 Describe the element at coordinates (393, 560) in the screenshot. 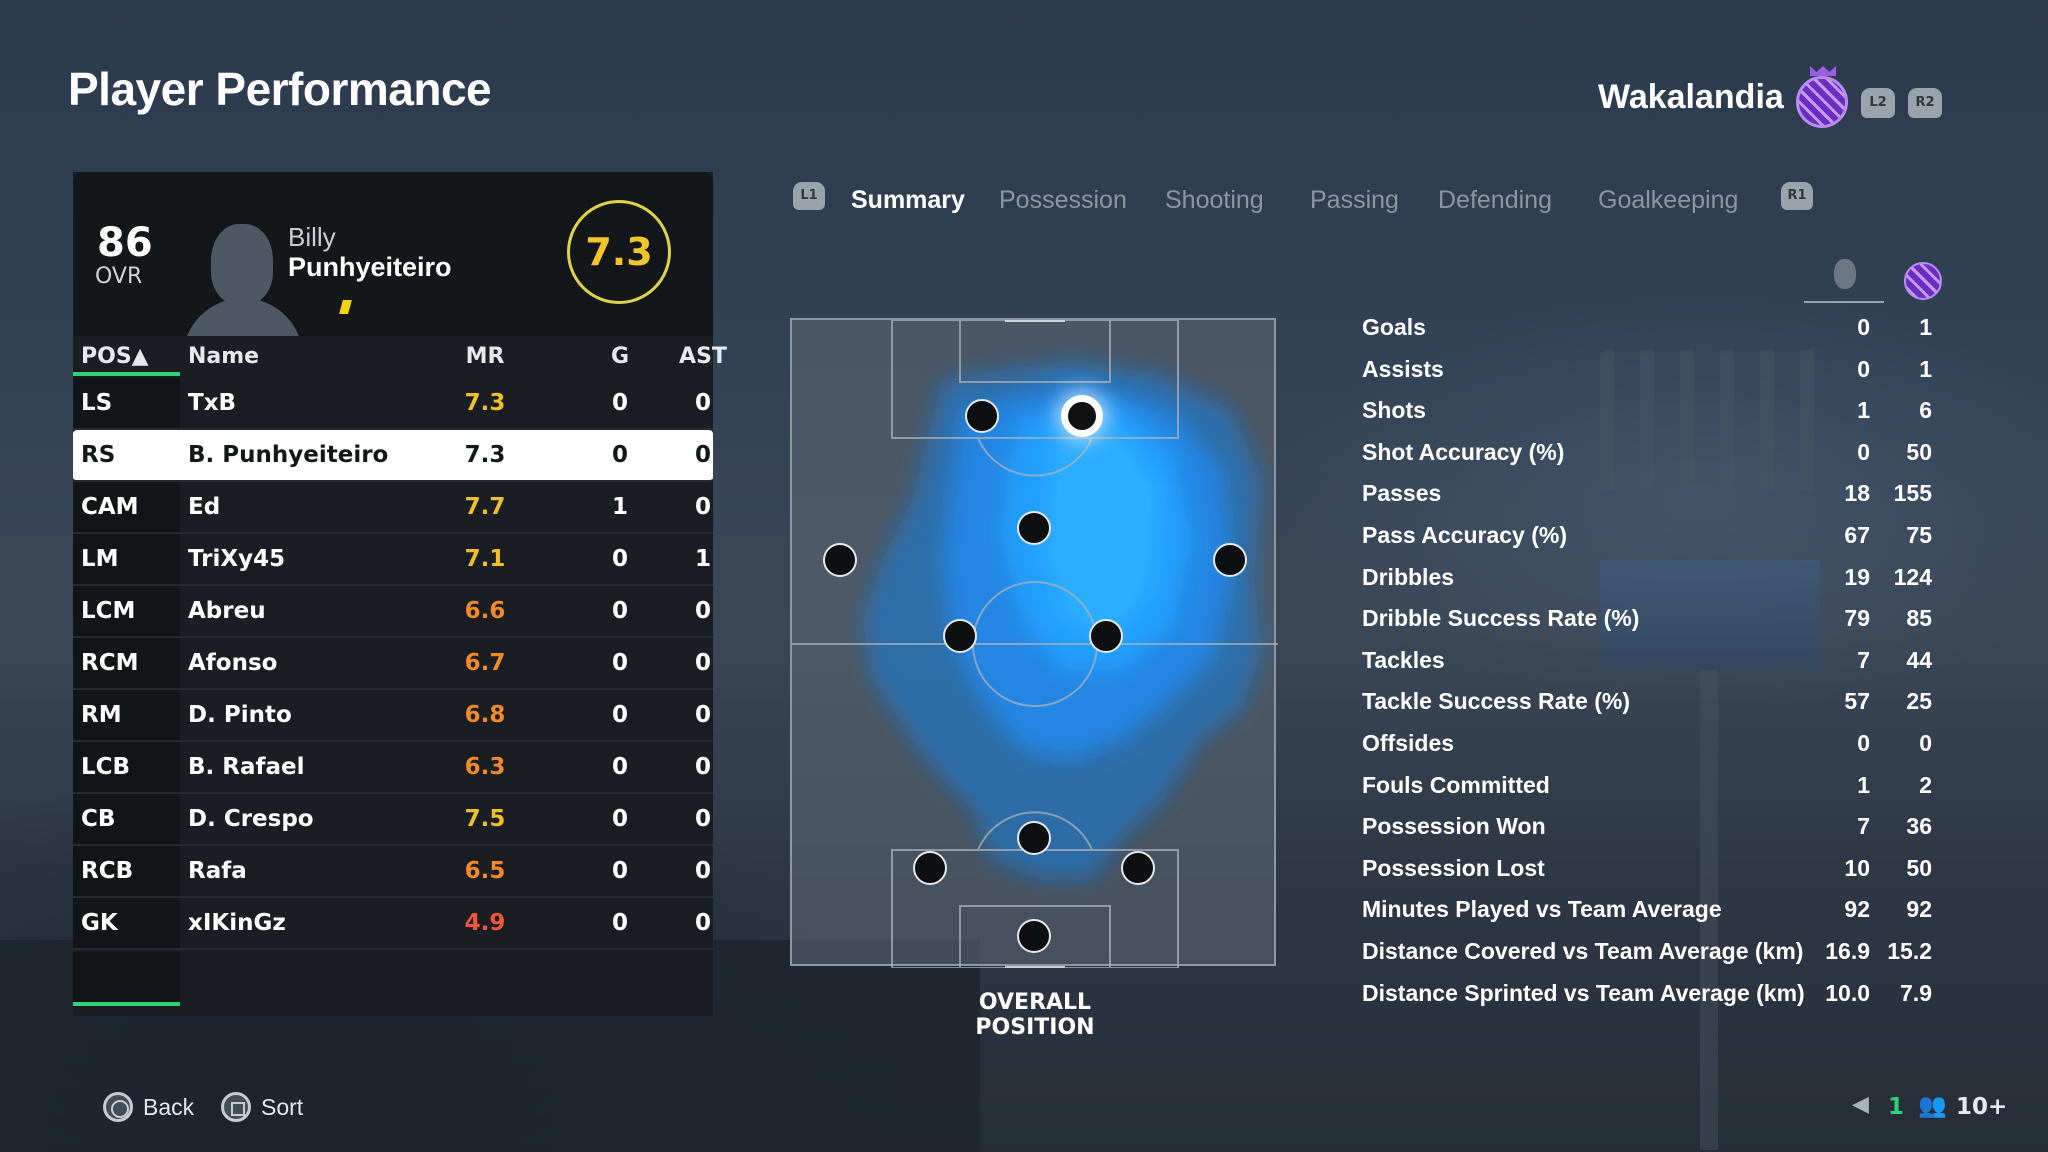

I see `table-row: LM TriXy45 7.1 0 1` at that location.